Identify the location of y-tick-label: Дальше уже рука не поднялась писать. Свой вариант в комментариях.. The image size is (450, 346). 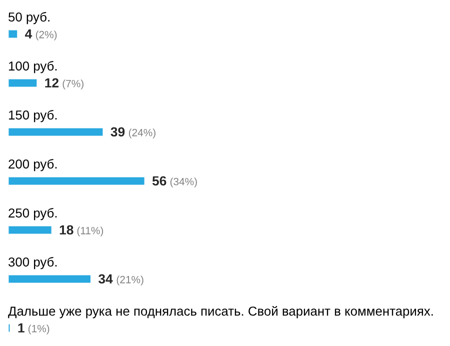
(220, 312).